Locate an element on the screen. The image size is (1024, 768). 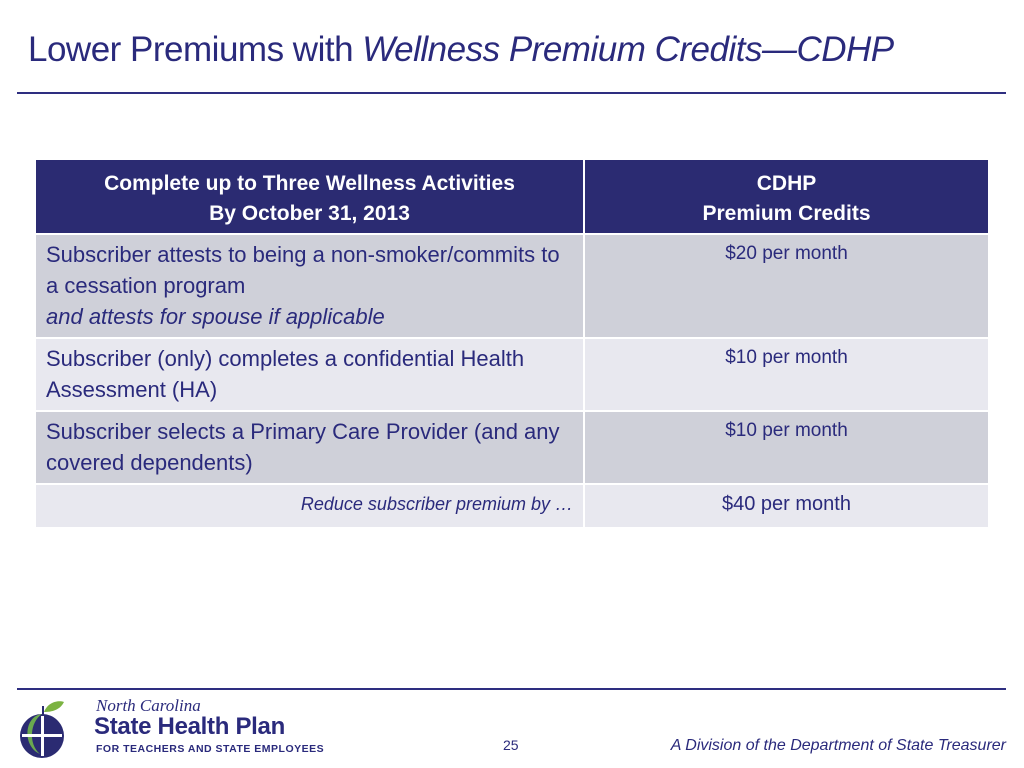
header-credits: CDHP Premium Credits is located at coordinates (786, 196).